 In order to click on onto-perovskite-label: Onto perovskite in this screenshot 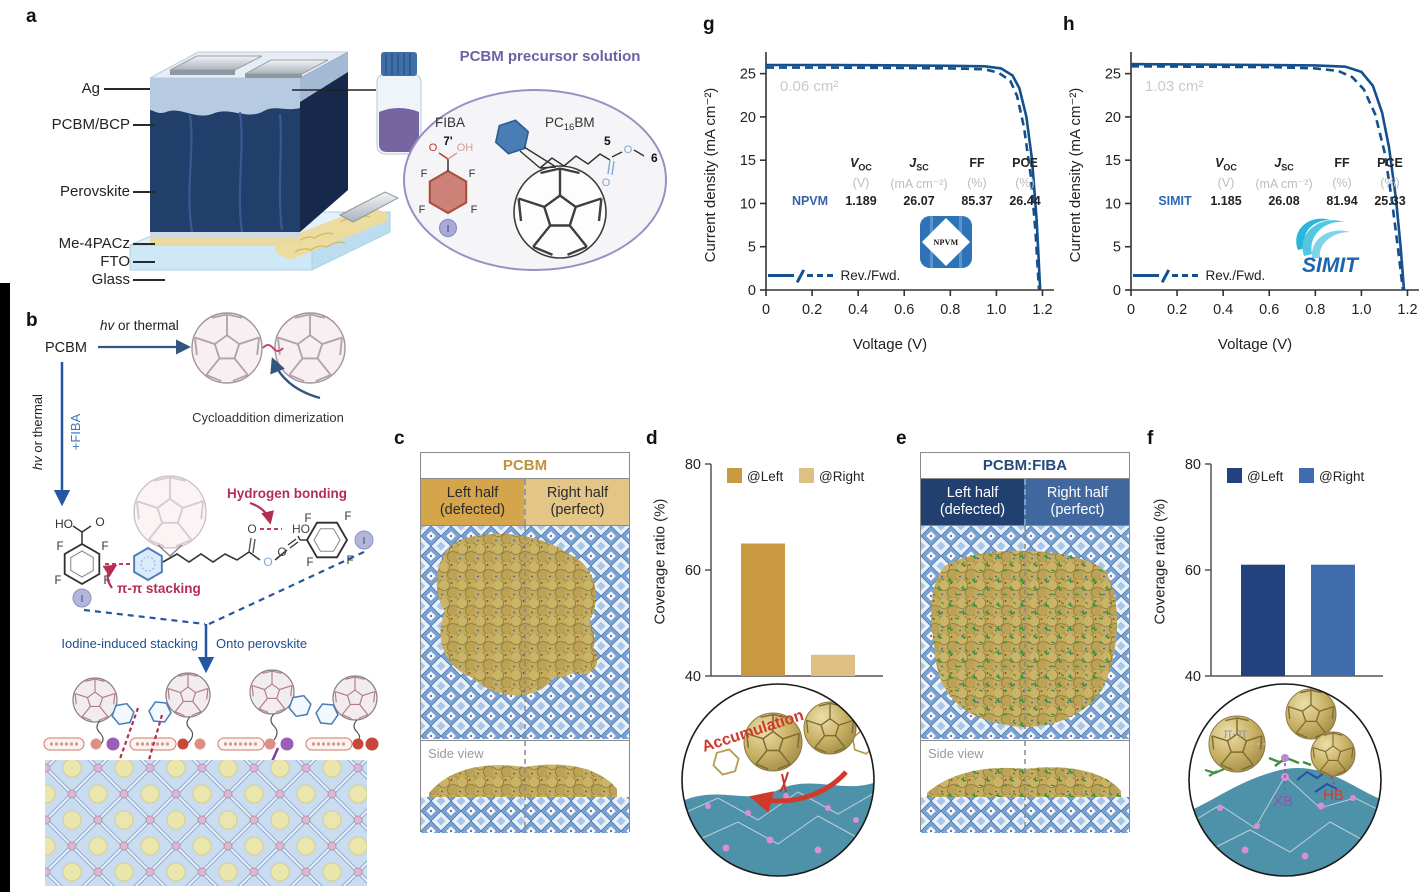, I will do `click(261, 643)`.